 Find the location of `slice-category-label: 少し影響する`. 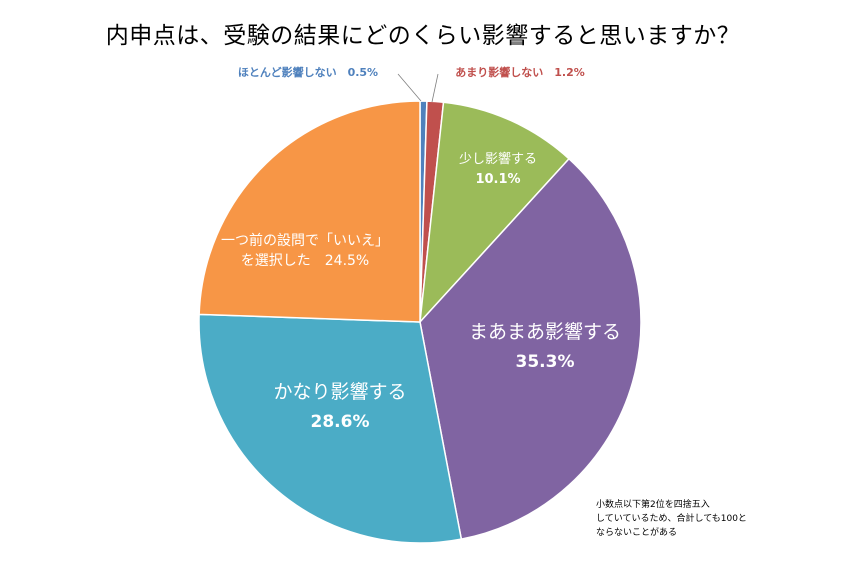

slice-category-label: 少し影響する is located at coordinates (498, 159).